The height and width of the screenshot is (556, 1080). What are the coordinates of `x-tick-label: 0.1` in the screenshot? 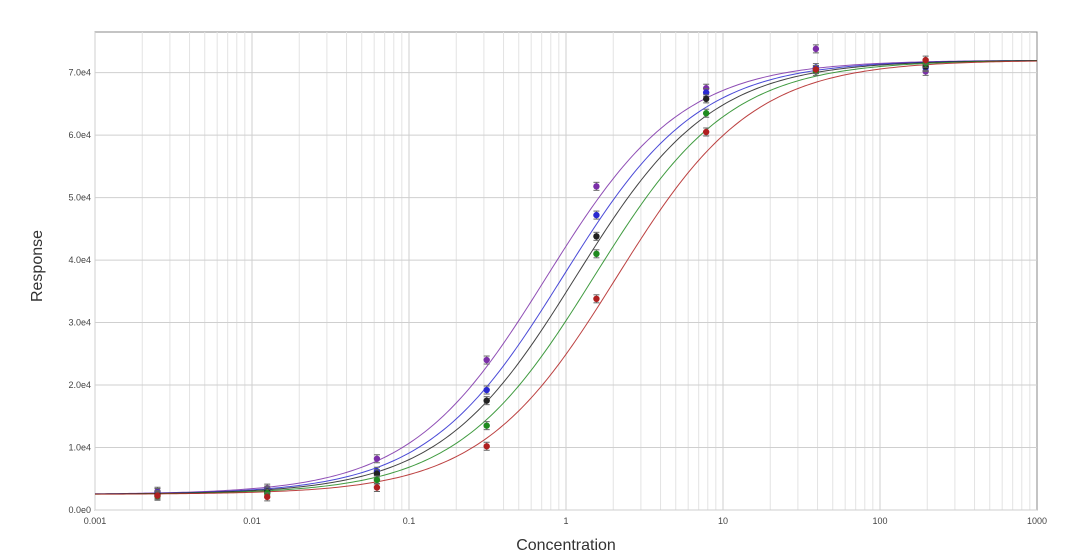 It's located at (409, 521).